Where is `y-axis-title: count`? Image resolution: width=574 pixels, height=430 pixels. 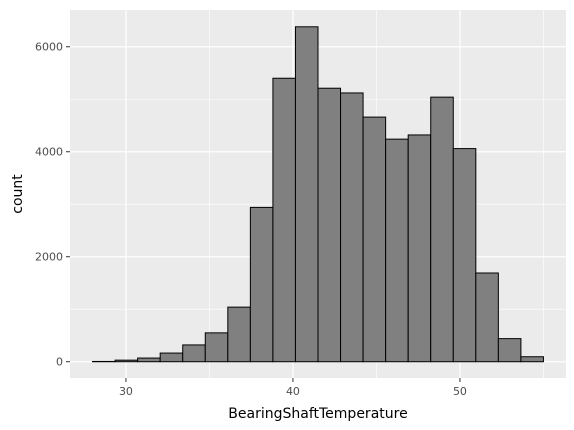
y-axis-title: count is located at coordinates (18, 194).